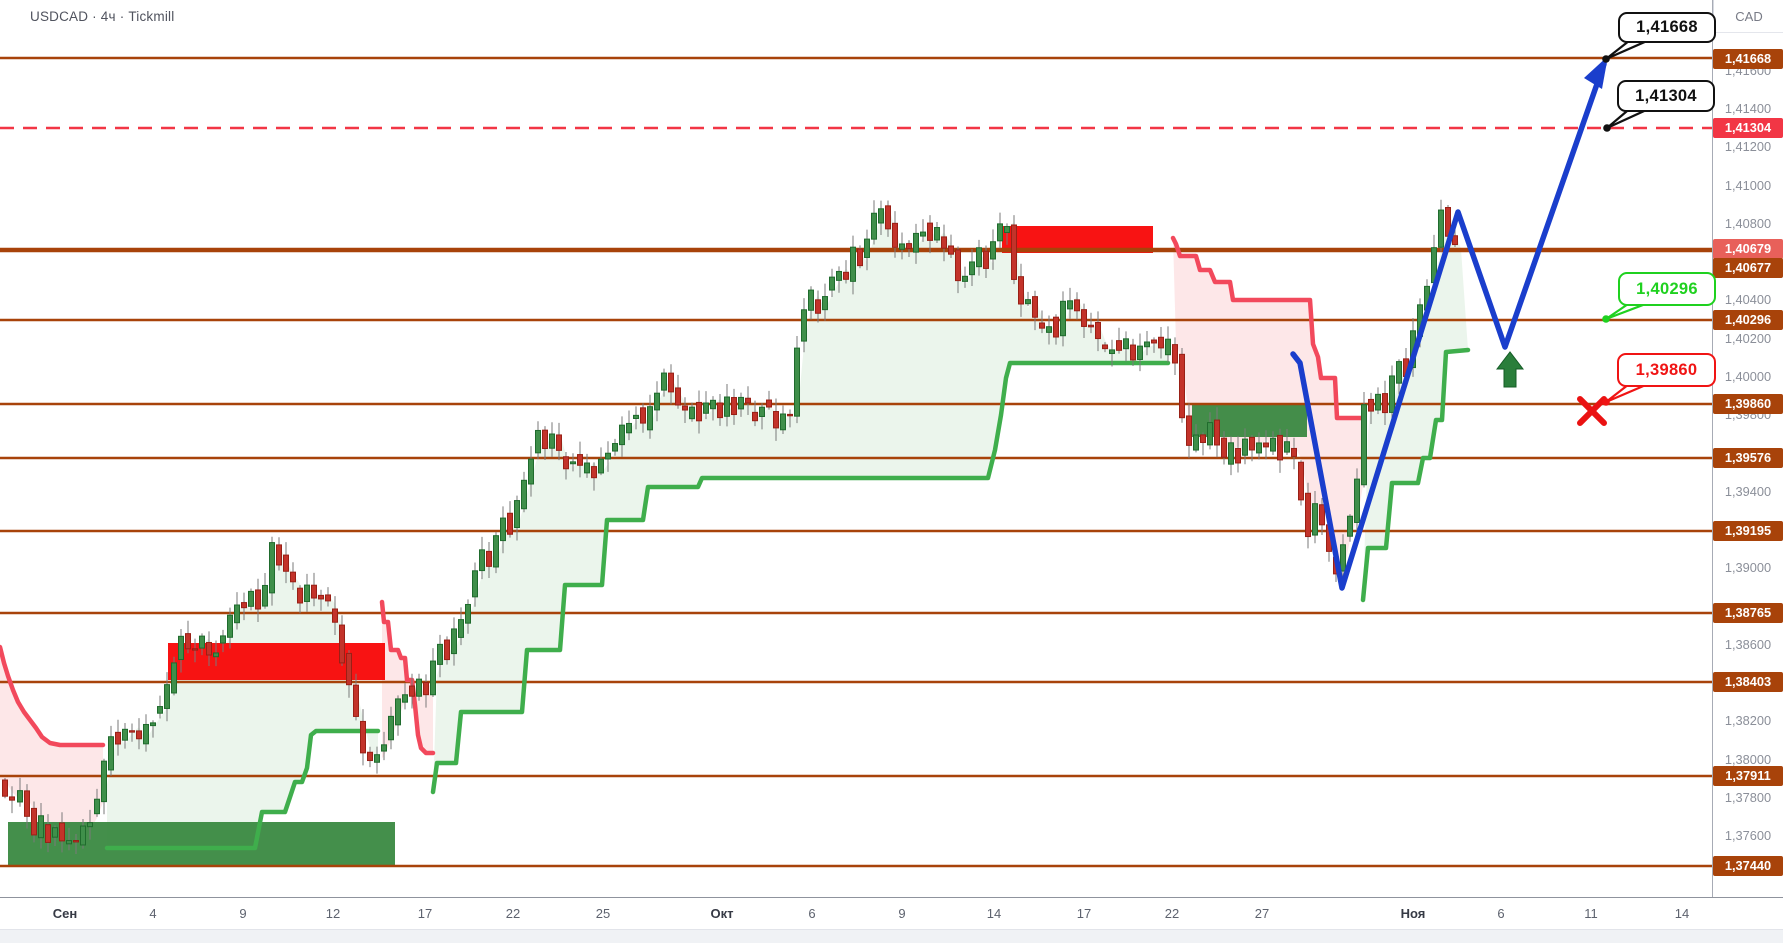 This screenshot has height=943, width=1783. I want to click on demand-zone, so click(201, 844).